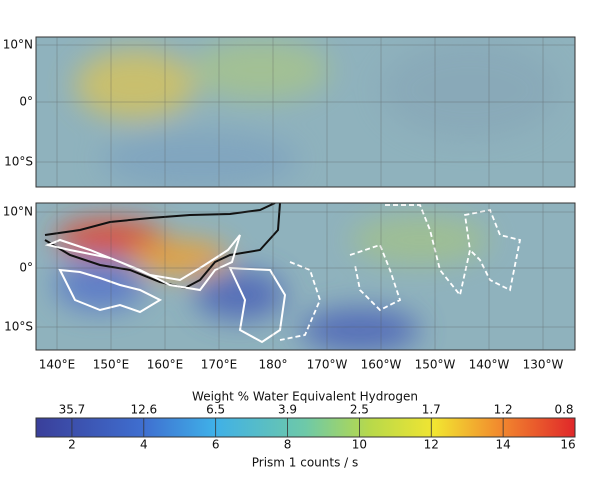 Image resolution: width=600 pixels, height=504 pixels. What do you see at coordinates (165, 365) in the screenshot?
I see `lon-label: 160°E` at bounding box center [165, 365].